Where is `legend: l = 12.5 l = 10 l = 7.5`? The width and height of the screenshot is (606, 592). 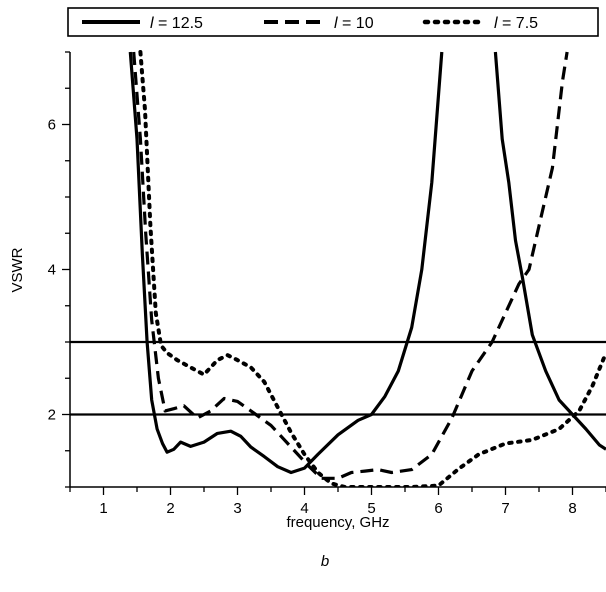 legend: l = 12.5 l = 10 l = 7.5 is located at coordinates (333, 22).